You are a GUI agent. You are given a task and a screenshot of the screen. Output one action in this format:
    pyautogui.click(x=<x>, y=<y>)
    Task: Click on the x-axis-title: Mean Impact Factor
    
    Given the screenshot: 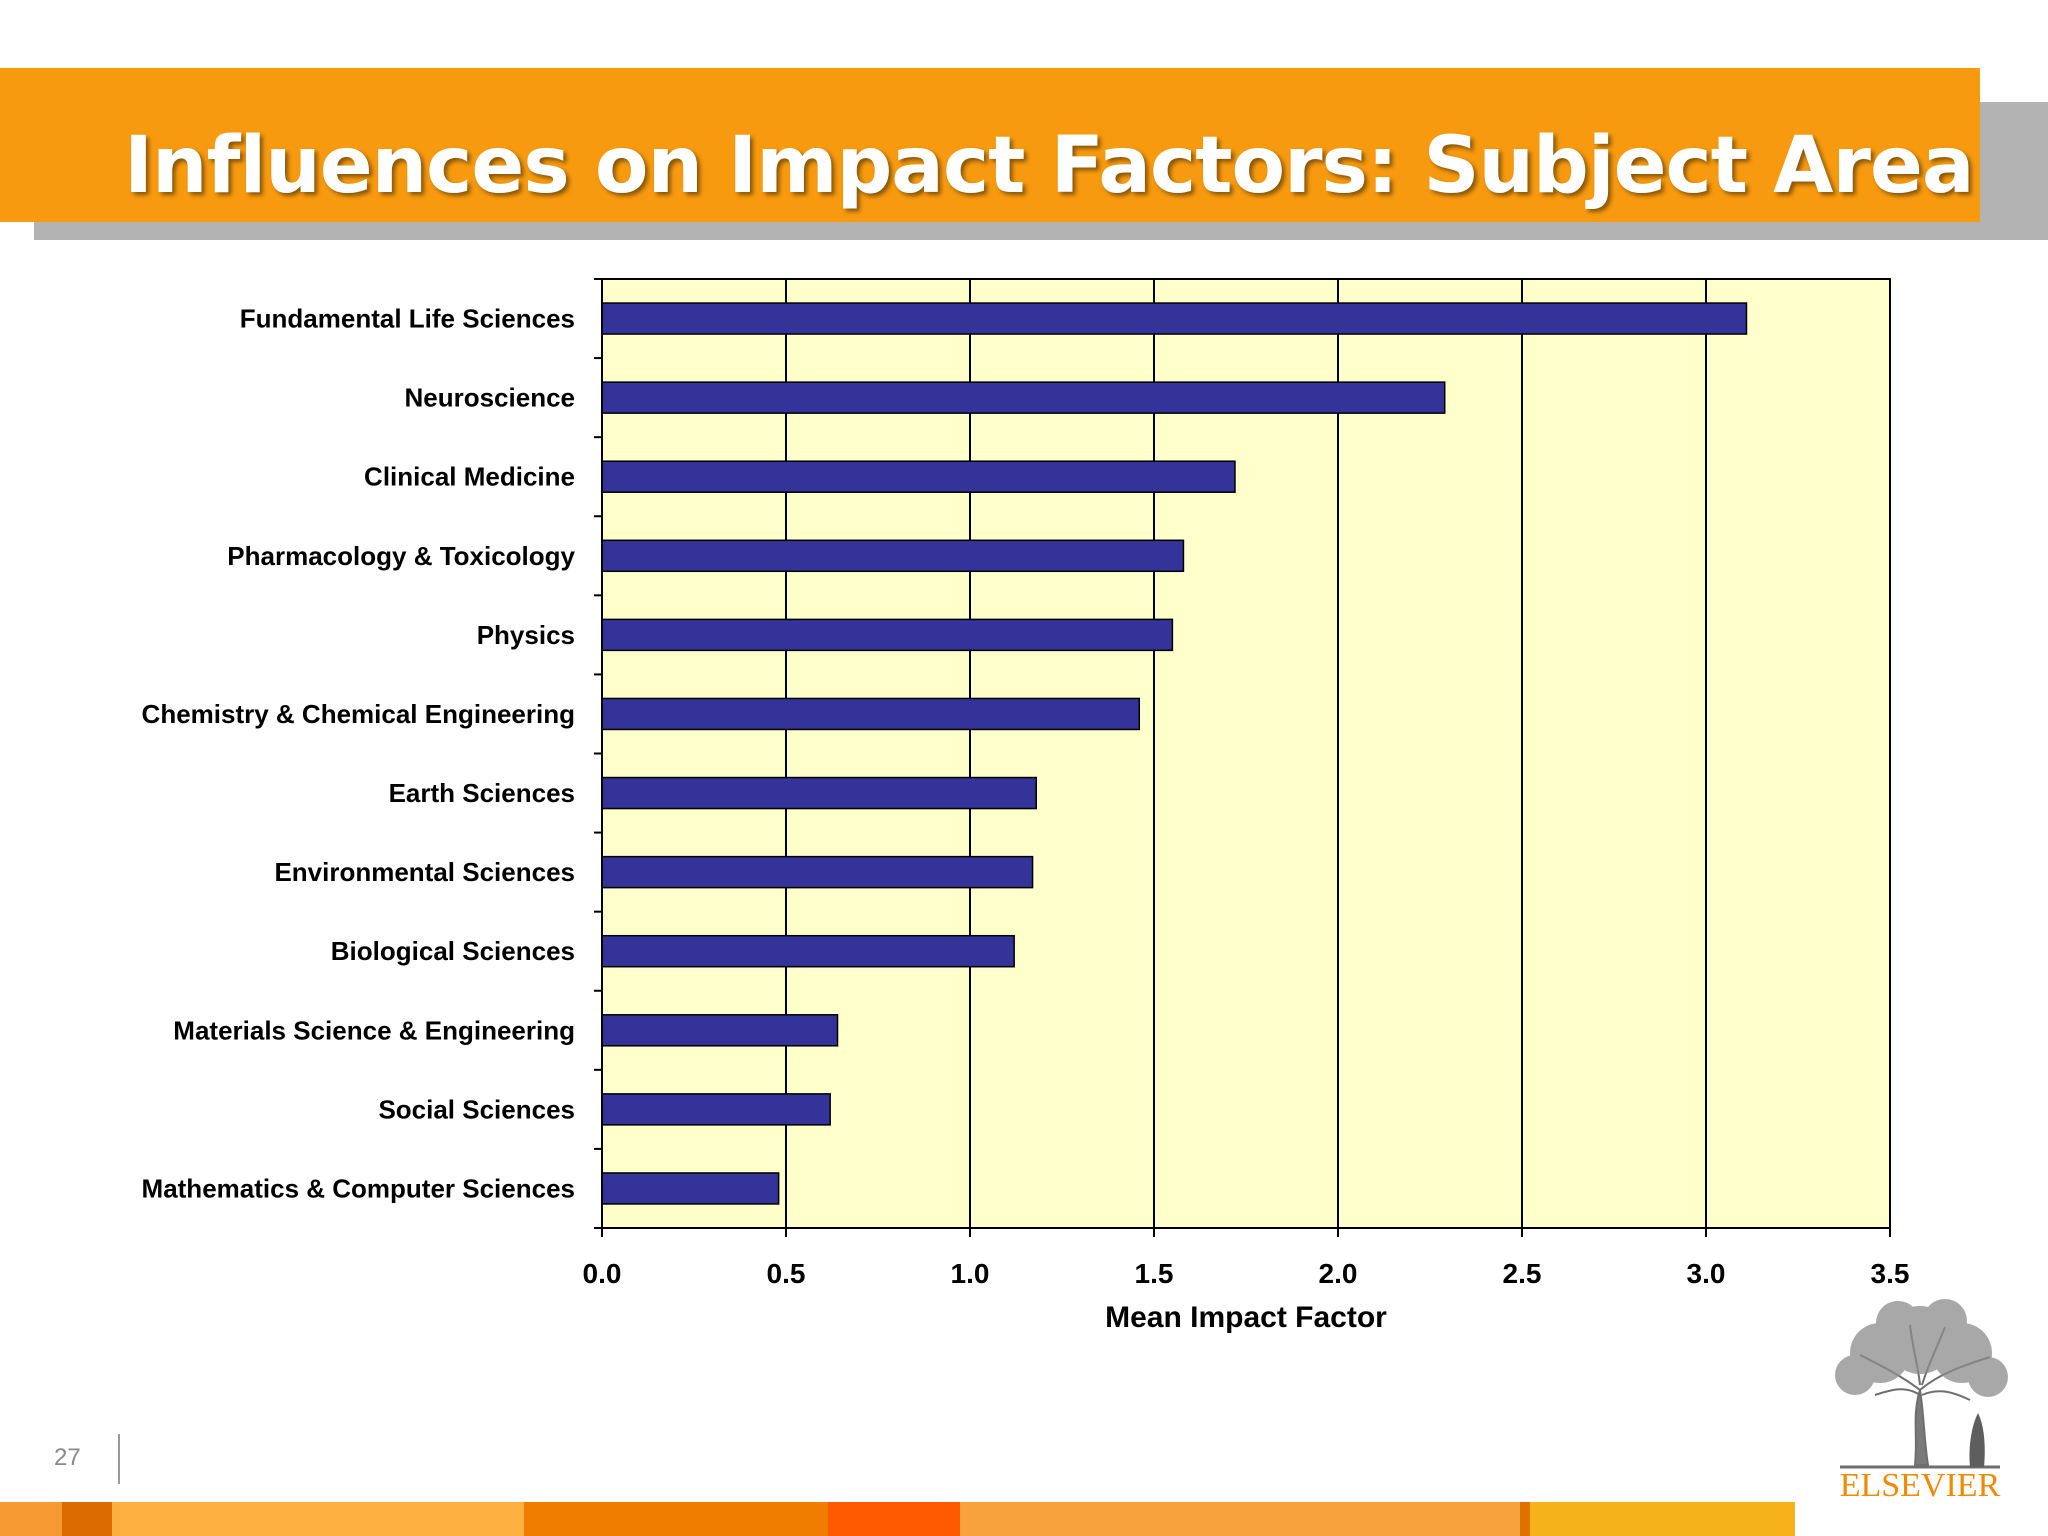 What is the action you would take?
    pyautogui.click(x=1246, y=1317)
    